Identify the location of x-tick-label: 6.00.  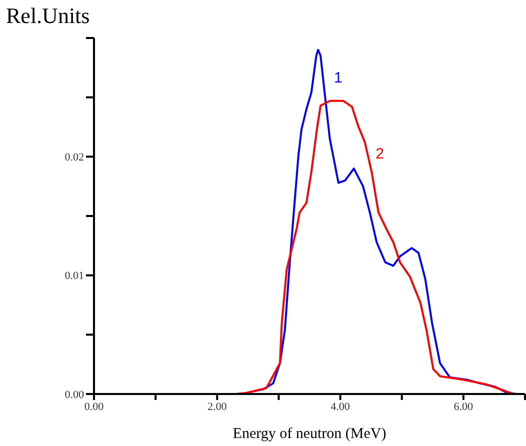
(464, 406).